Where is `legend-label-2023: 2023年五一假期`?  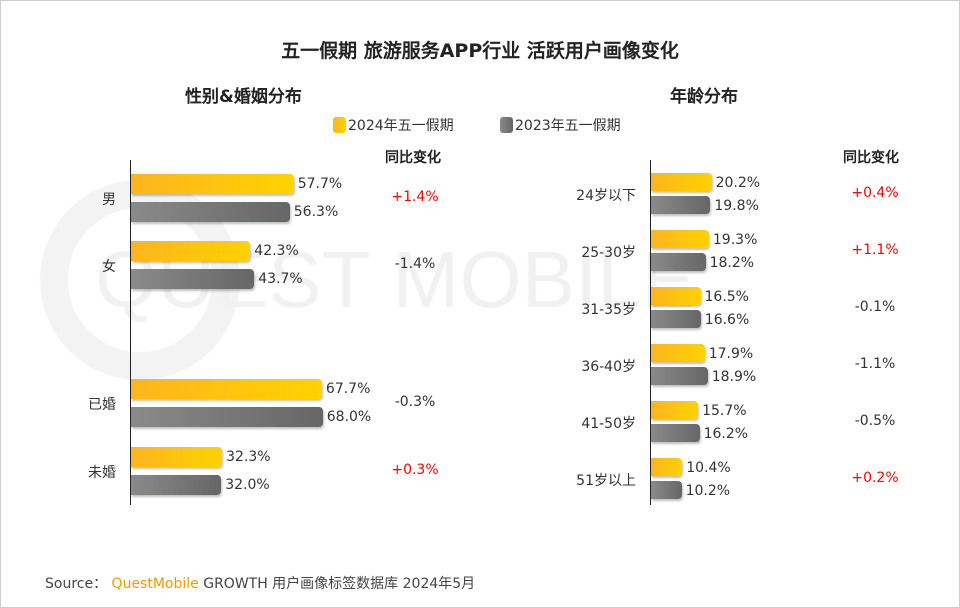
legend-label-2023: 2023年五一假期 is located at coordinates (568, 126).